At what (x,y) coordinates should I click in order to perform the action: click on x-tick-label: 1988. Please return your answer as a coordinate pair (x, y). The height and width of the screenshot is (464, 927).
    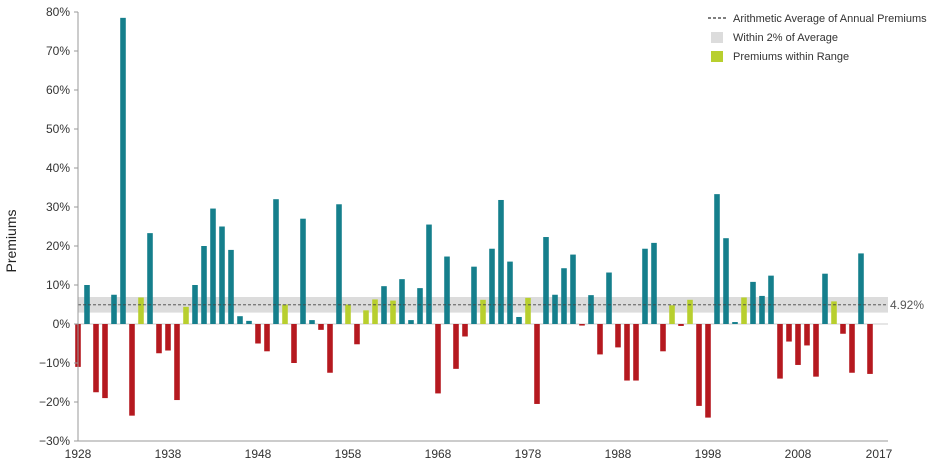
    Looking at the image, I should click on (618, 454).